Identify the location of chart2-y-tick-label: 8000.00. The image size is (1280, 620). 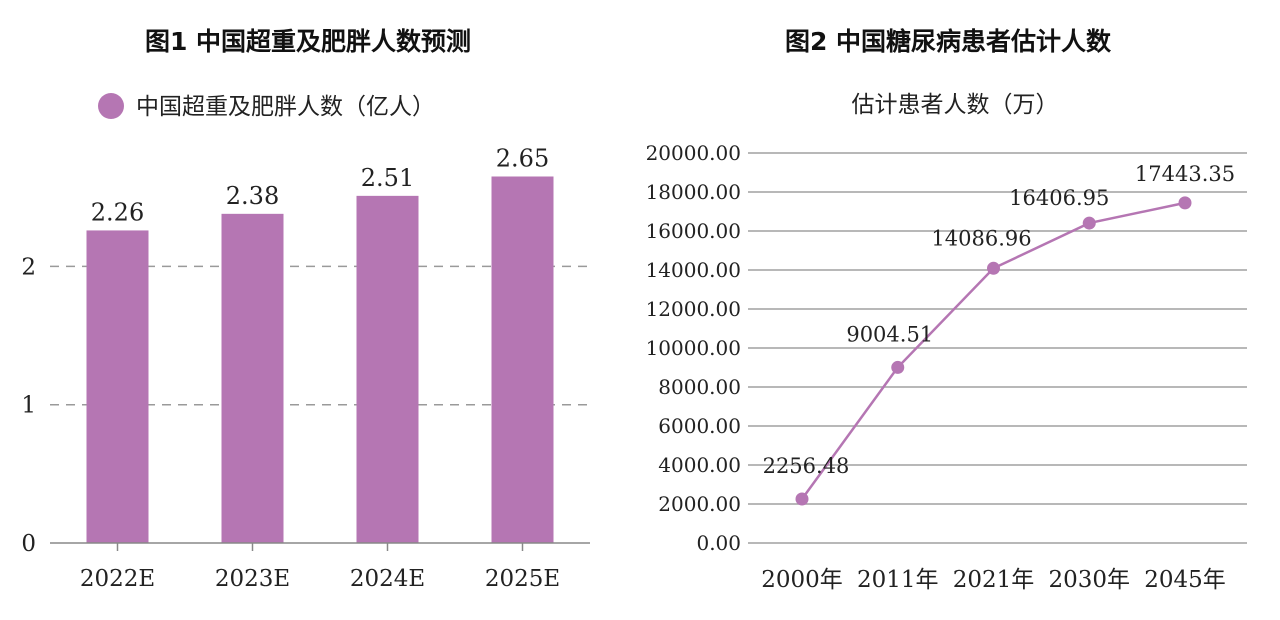
(699, 387).